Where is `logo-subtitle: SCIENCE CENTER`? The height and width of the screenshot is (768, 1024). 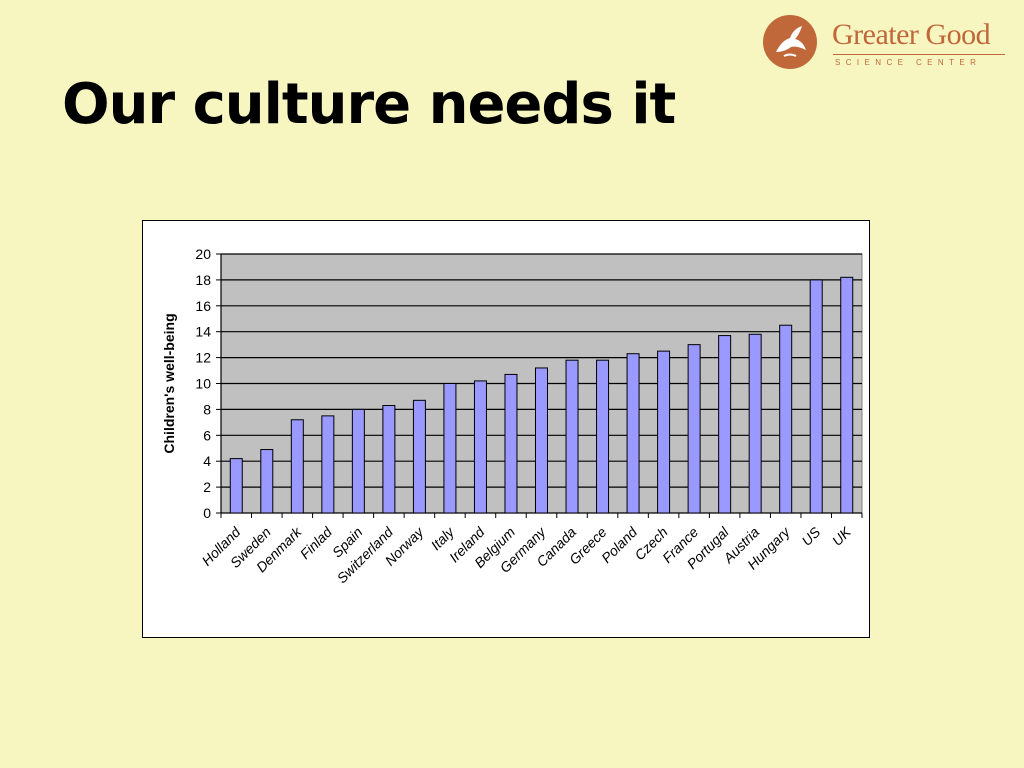
logo-subtitle: SCIENCE CENTER is located at coordinates (908, 62).